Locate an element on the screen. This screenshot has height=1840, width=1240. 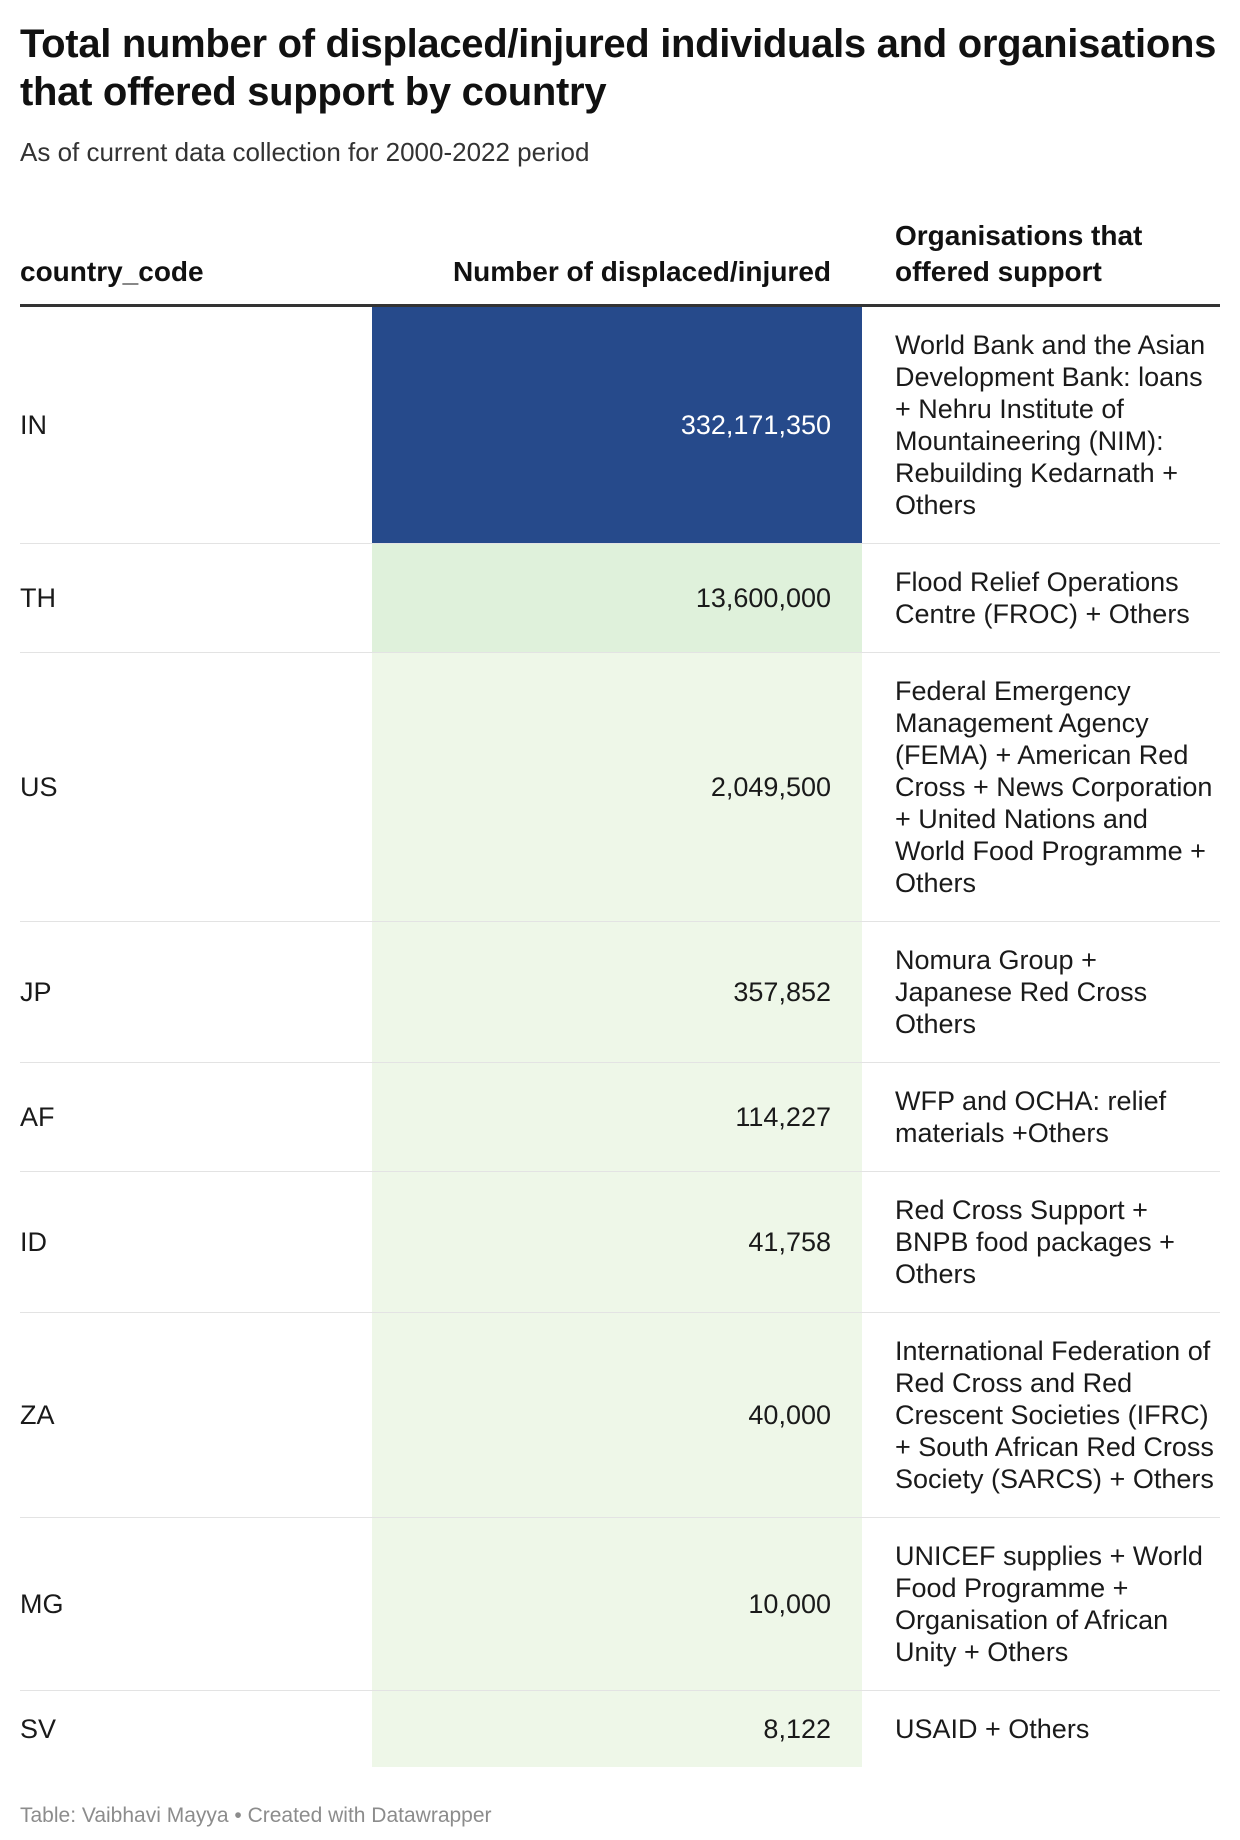
cell-displaced-injured: 13,600,000 is located at coordinates (617, 598).